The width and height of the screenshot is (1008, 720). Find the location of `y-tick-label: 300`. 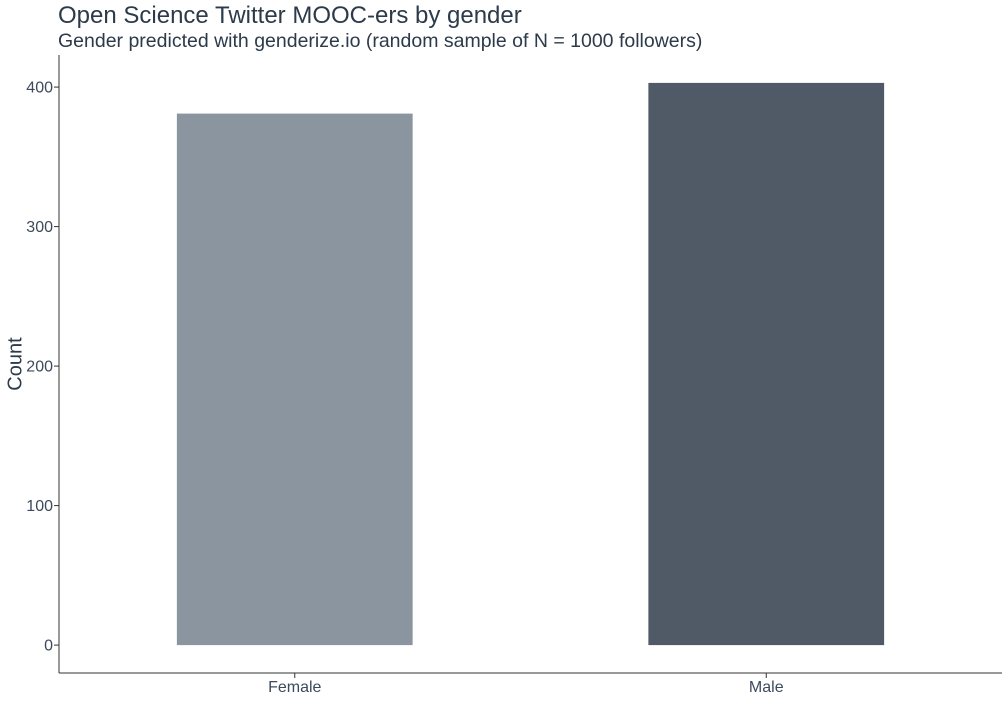

y-tick-label: 300 is located at coordinates (39, 227).